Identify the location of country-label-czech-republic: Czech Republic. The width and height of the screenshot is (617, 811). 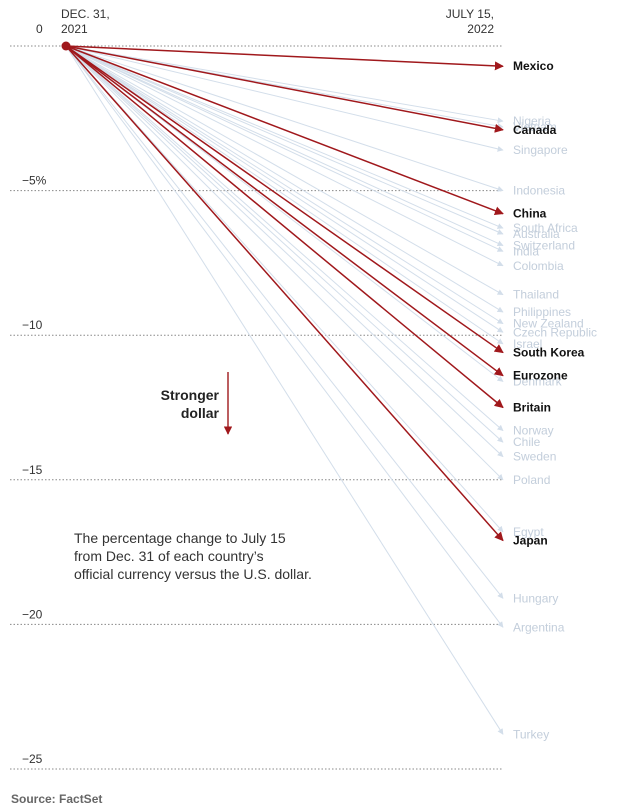
(555, 332).